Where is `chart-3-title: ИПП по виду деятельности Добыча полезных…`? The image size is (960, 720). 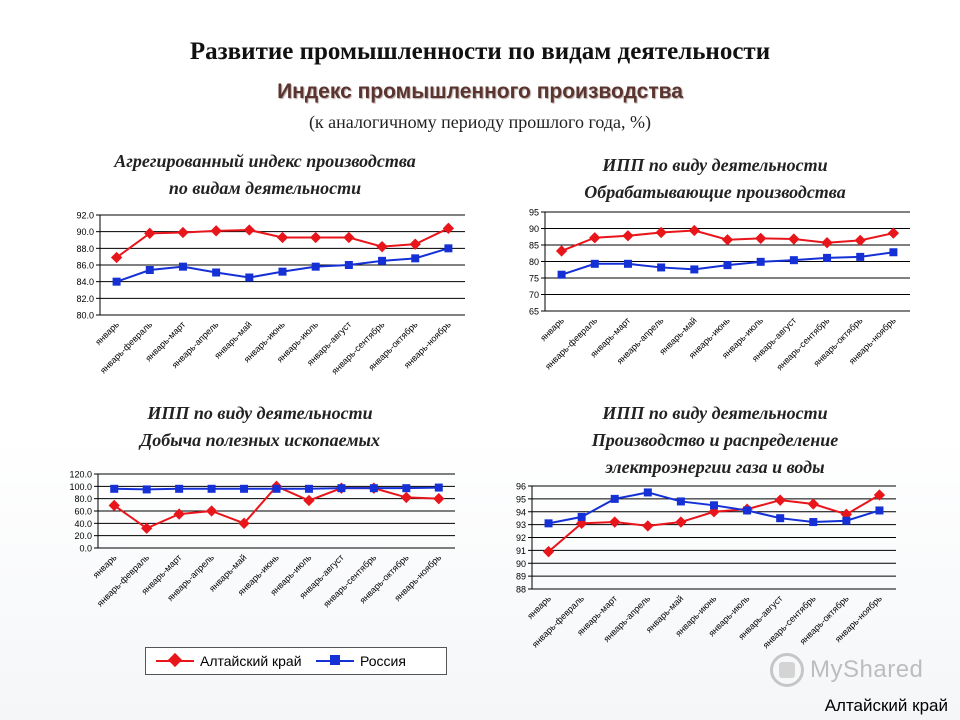
chart-3-title: ИПП по виду деятельности Добыча полезных… is located at coordinates (260, 427).